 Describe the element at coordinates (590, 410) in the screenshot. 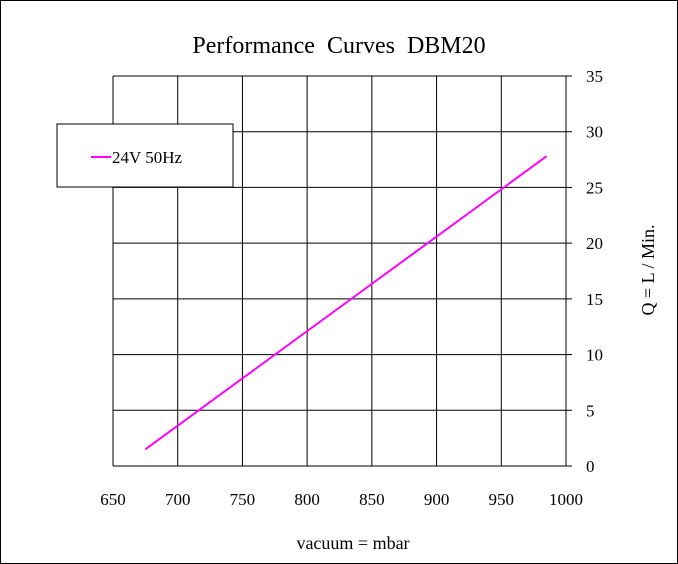

I see `y-tick-label: 5` at that location.